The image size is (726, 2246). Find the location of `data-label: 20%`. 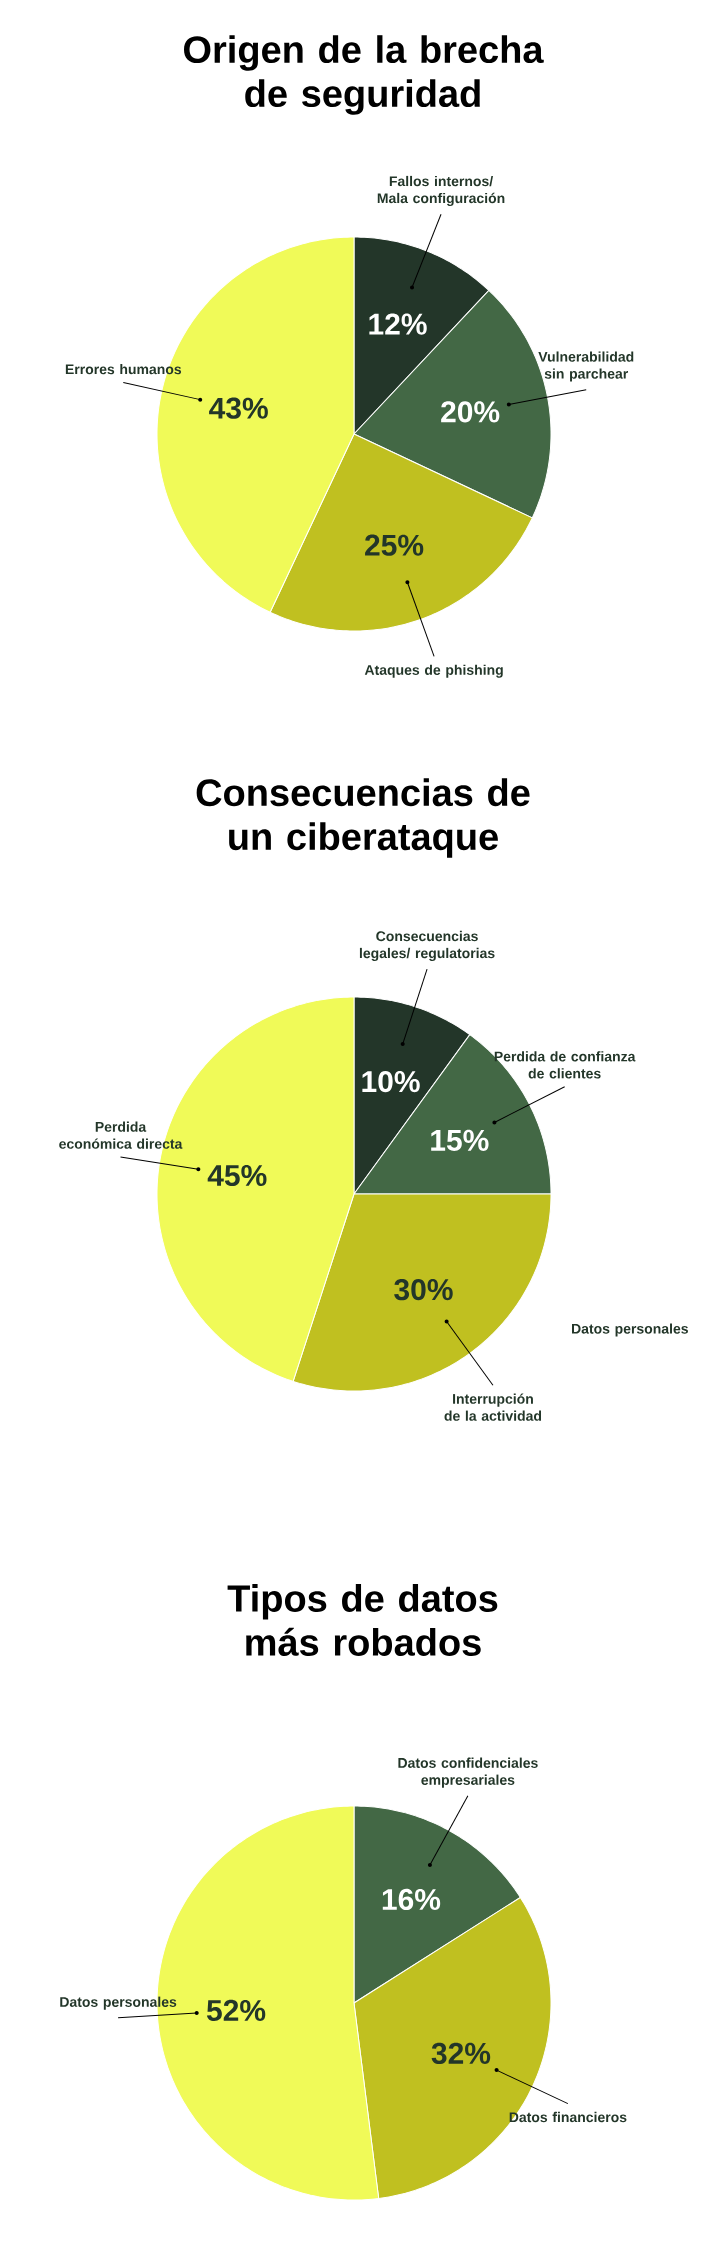

data-label: 20% is located at coordinates (470, 412).